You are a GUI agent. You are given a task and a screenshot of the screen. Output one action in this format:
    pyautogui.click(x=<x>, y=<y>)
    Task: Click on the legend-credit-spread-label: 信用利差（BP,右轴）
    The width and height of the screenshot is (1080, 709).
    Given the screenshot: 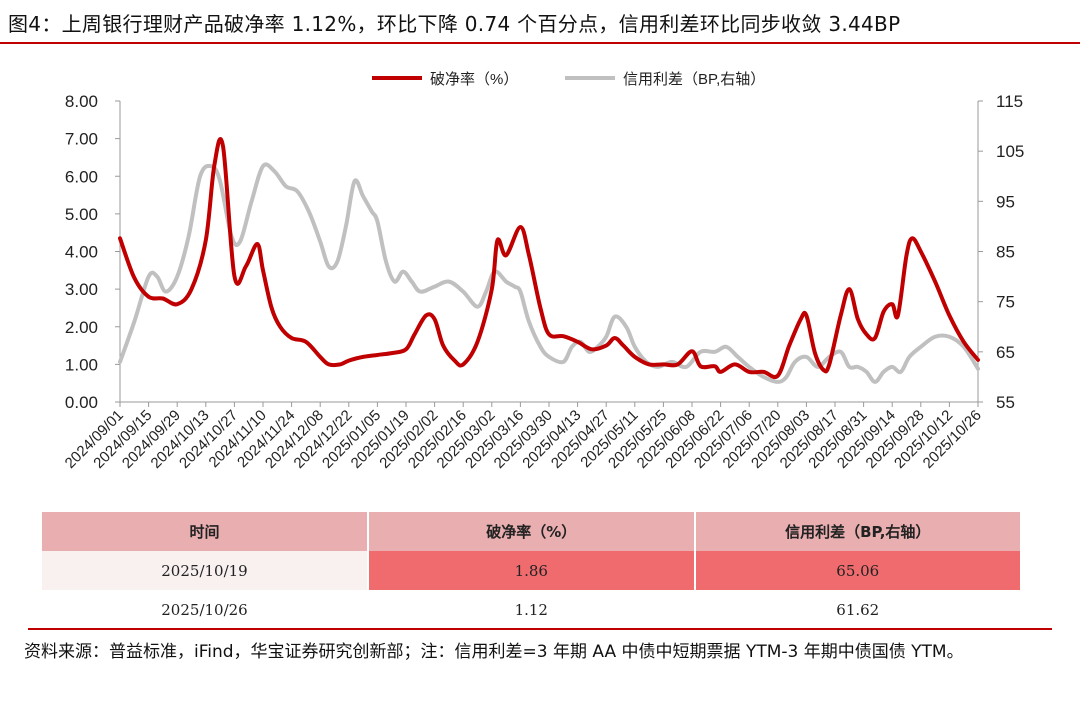 What is the action you would take?
    pyautogui.click(x=694, y=79)
    